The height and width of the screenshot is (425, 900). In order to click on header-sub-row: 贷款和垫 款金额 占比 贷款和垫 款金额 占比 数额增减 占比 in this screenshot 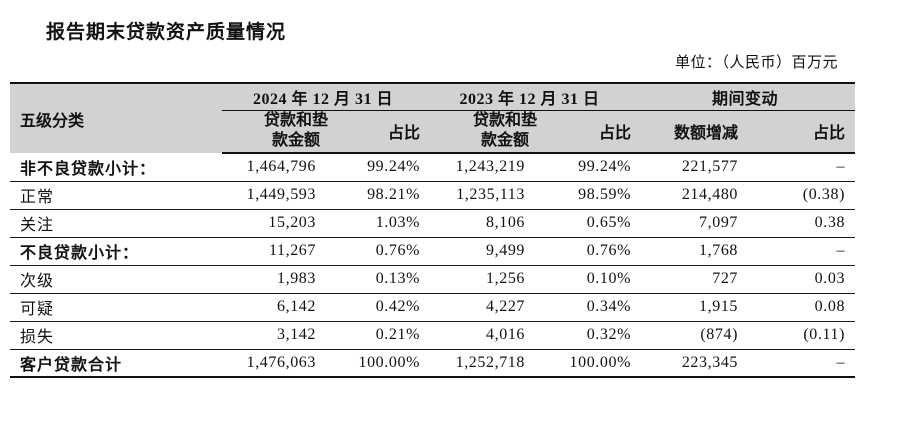, I will do `click(433, 132)`.